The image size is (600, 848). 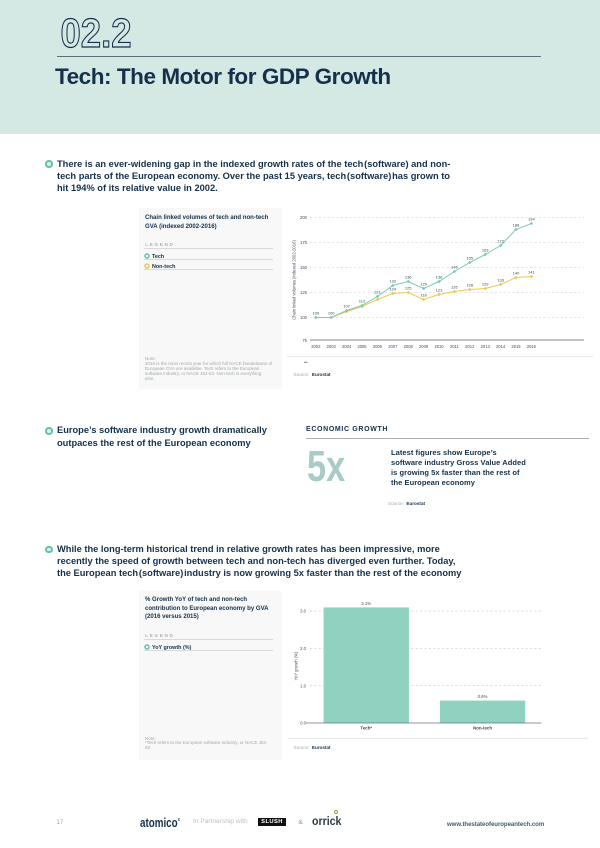 What do you see at coordinates (303, 648) in the screenshot?
I see `svg-text: 2.0` at bounding box center [303, 648].